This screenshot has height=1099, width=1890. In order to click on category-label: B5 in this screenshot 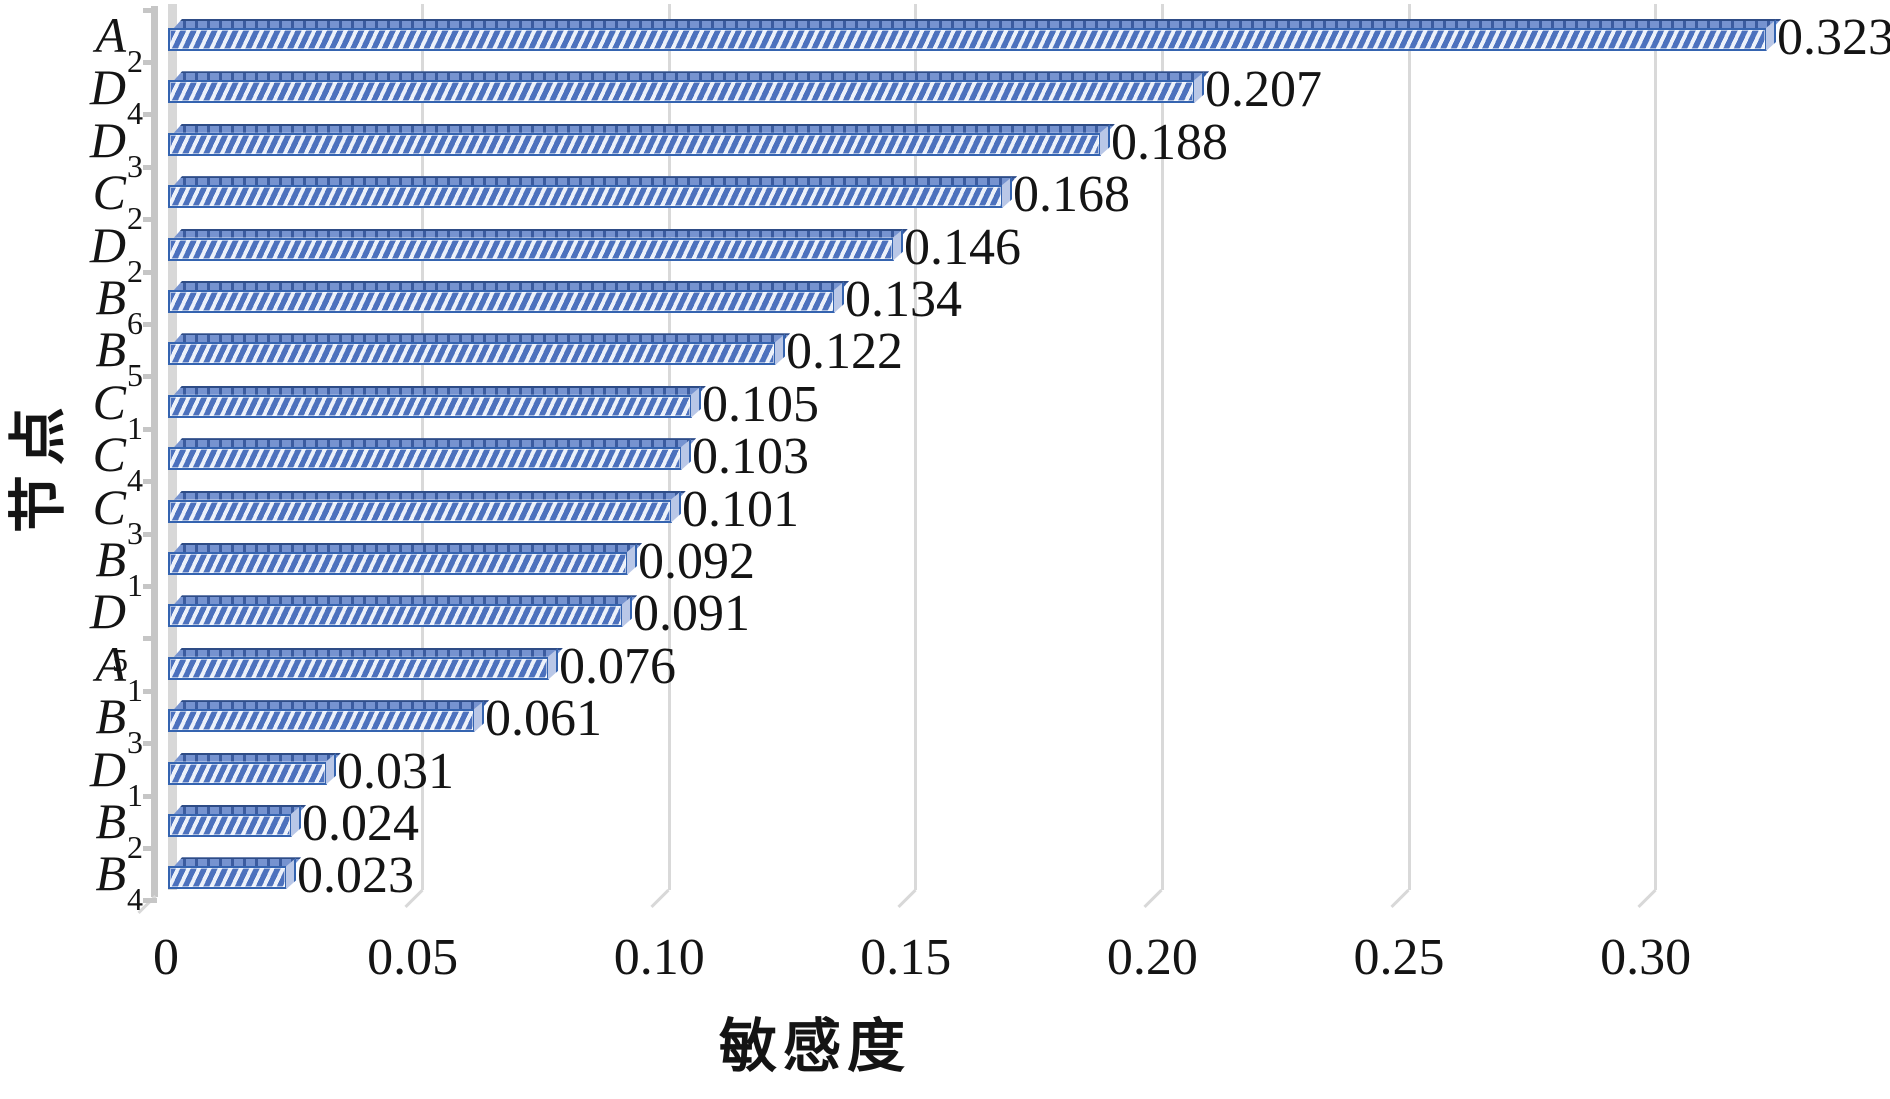, I will do `click(71, 356)`.